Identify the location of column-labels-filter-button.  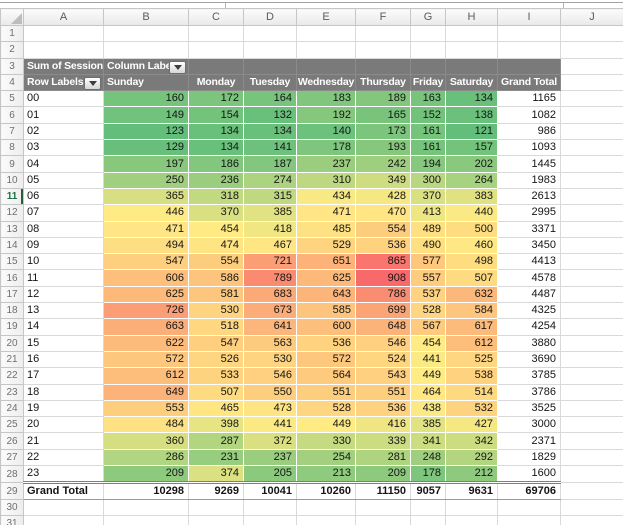
(177, 67).